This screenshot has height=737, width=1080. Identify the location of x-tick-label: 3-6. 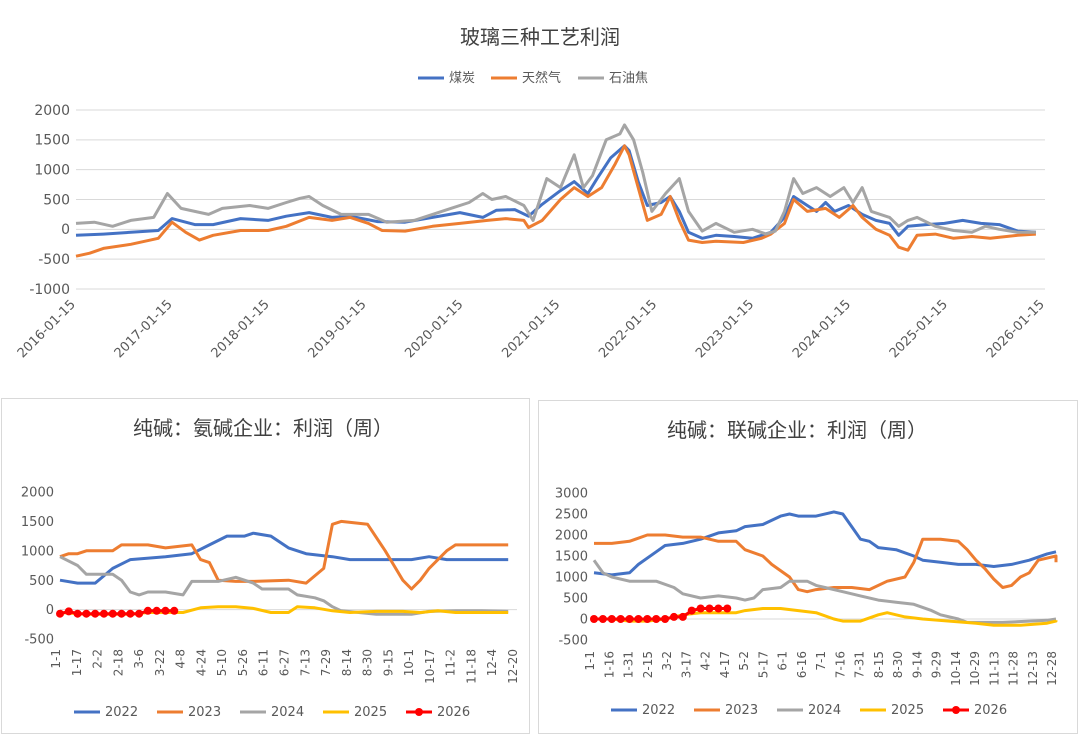
(139, 659).